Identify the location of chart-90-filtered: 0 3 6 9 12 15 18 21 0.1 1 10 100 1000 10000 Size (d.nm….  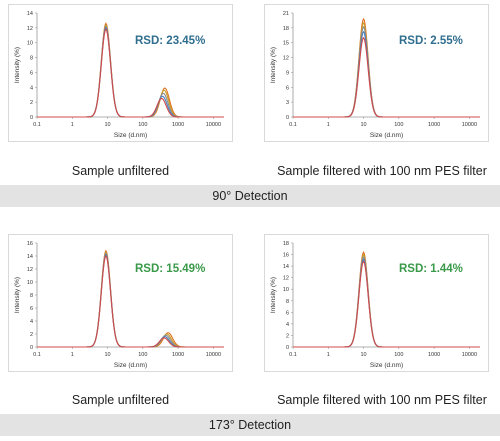
(375, 75).